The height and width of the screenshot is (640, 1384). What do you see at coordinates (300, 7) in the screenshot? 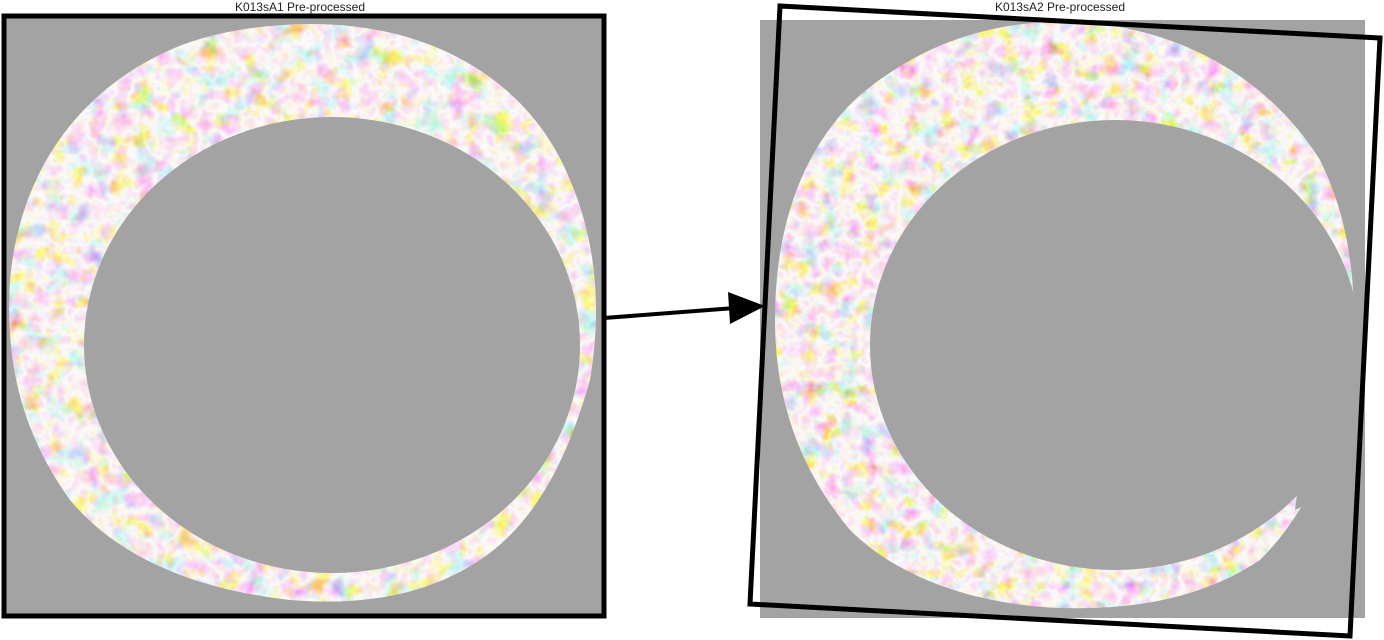
I see `panel-title-left: K013sA1 Pre-processed` at bounding box center [300, 7].